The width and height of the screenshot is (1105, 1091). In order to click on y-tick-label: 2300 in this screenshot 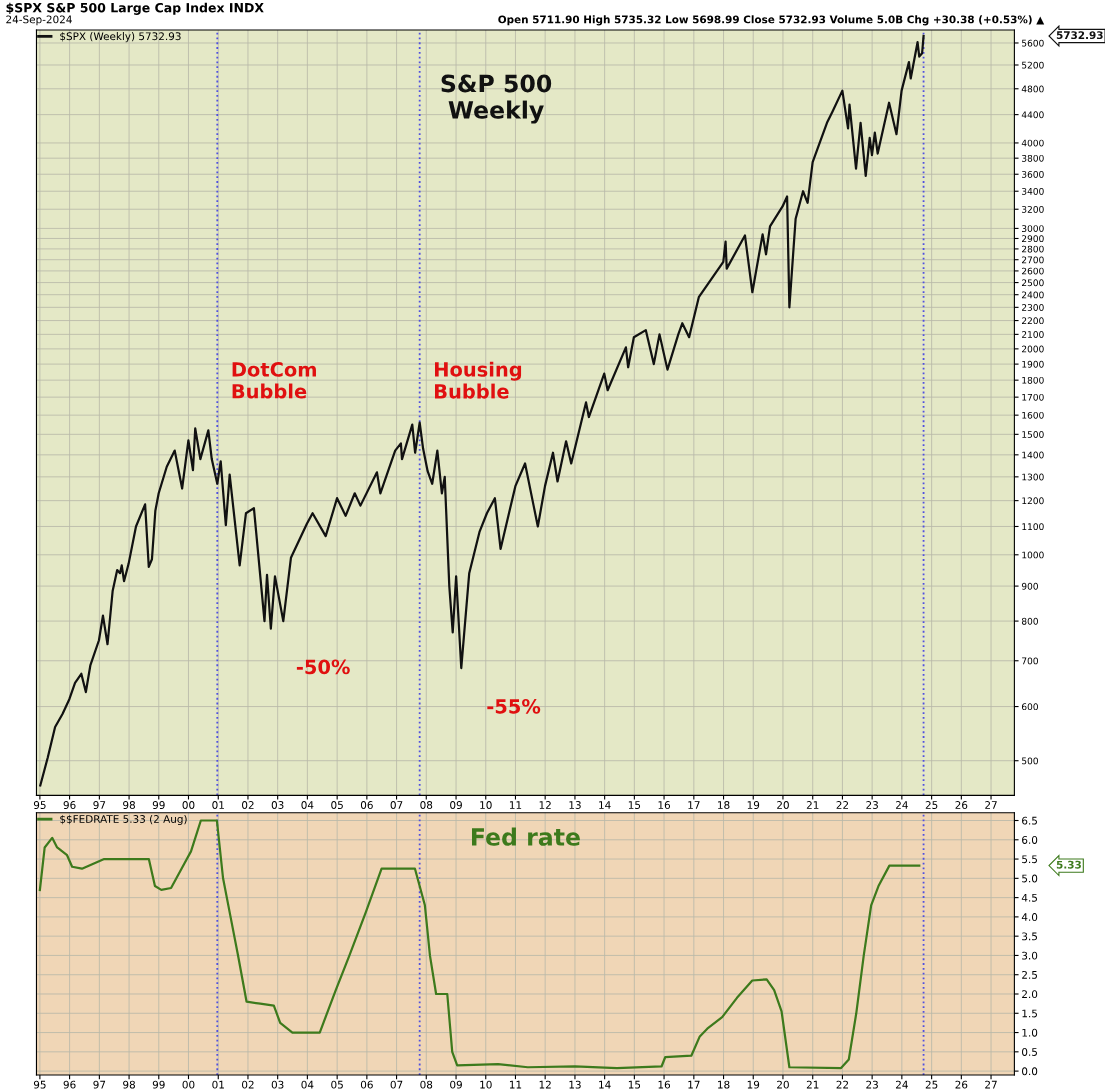, I will do `click(1033, 307)`.